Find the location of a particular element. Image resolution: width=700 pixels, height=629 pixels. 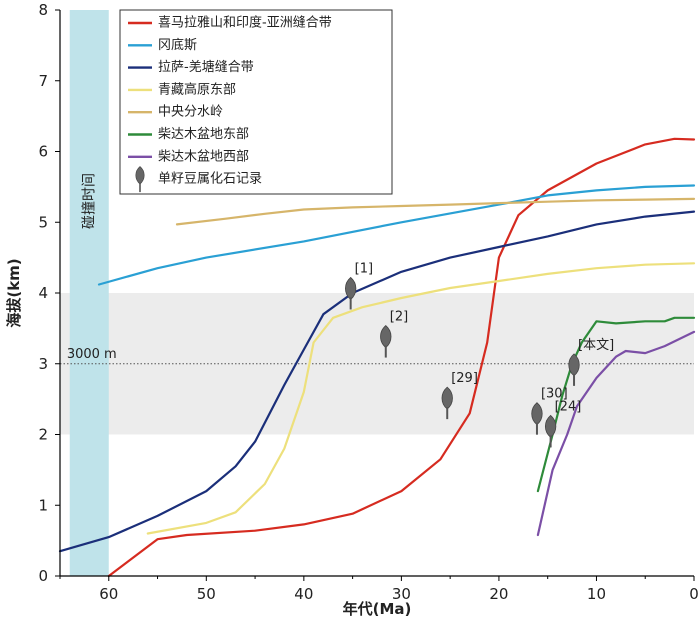

y-tick-label: 8 is located at coordinates (43, 10).